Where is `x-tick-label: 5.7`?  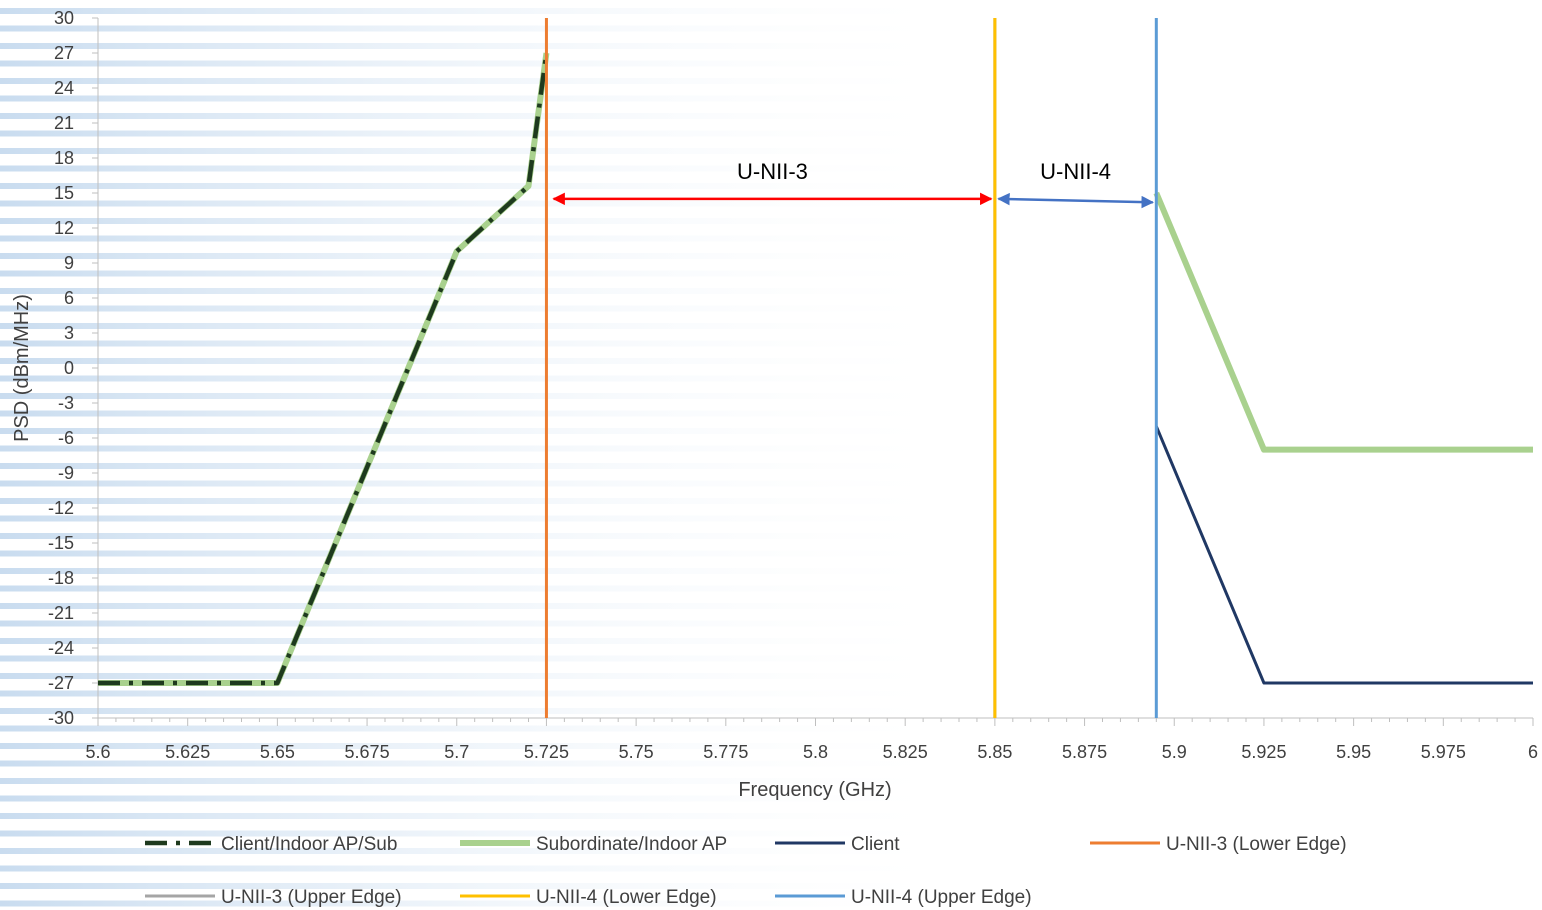 x-tick-label: 5.7 is located at coordinates (456, 752).